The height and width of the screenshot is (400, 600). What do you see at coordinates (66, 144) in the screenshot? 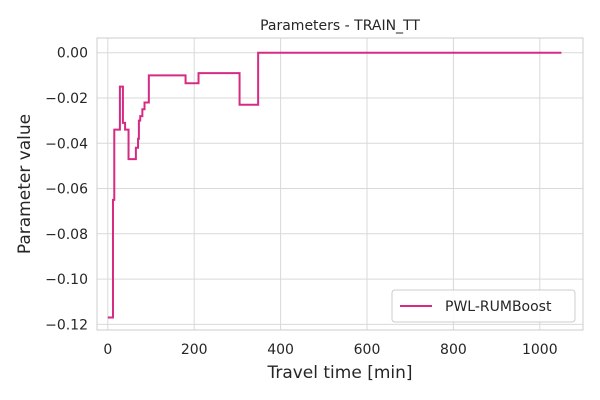
I see `y-tick-label: −0.04` at bounding box center [66, 144].